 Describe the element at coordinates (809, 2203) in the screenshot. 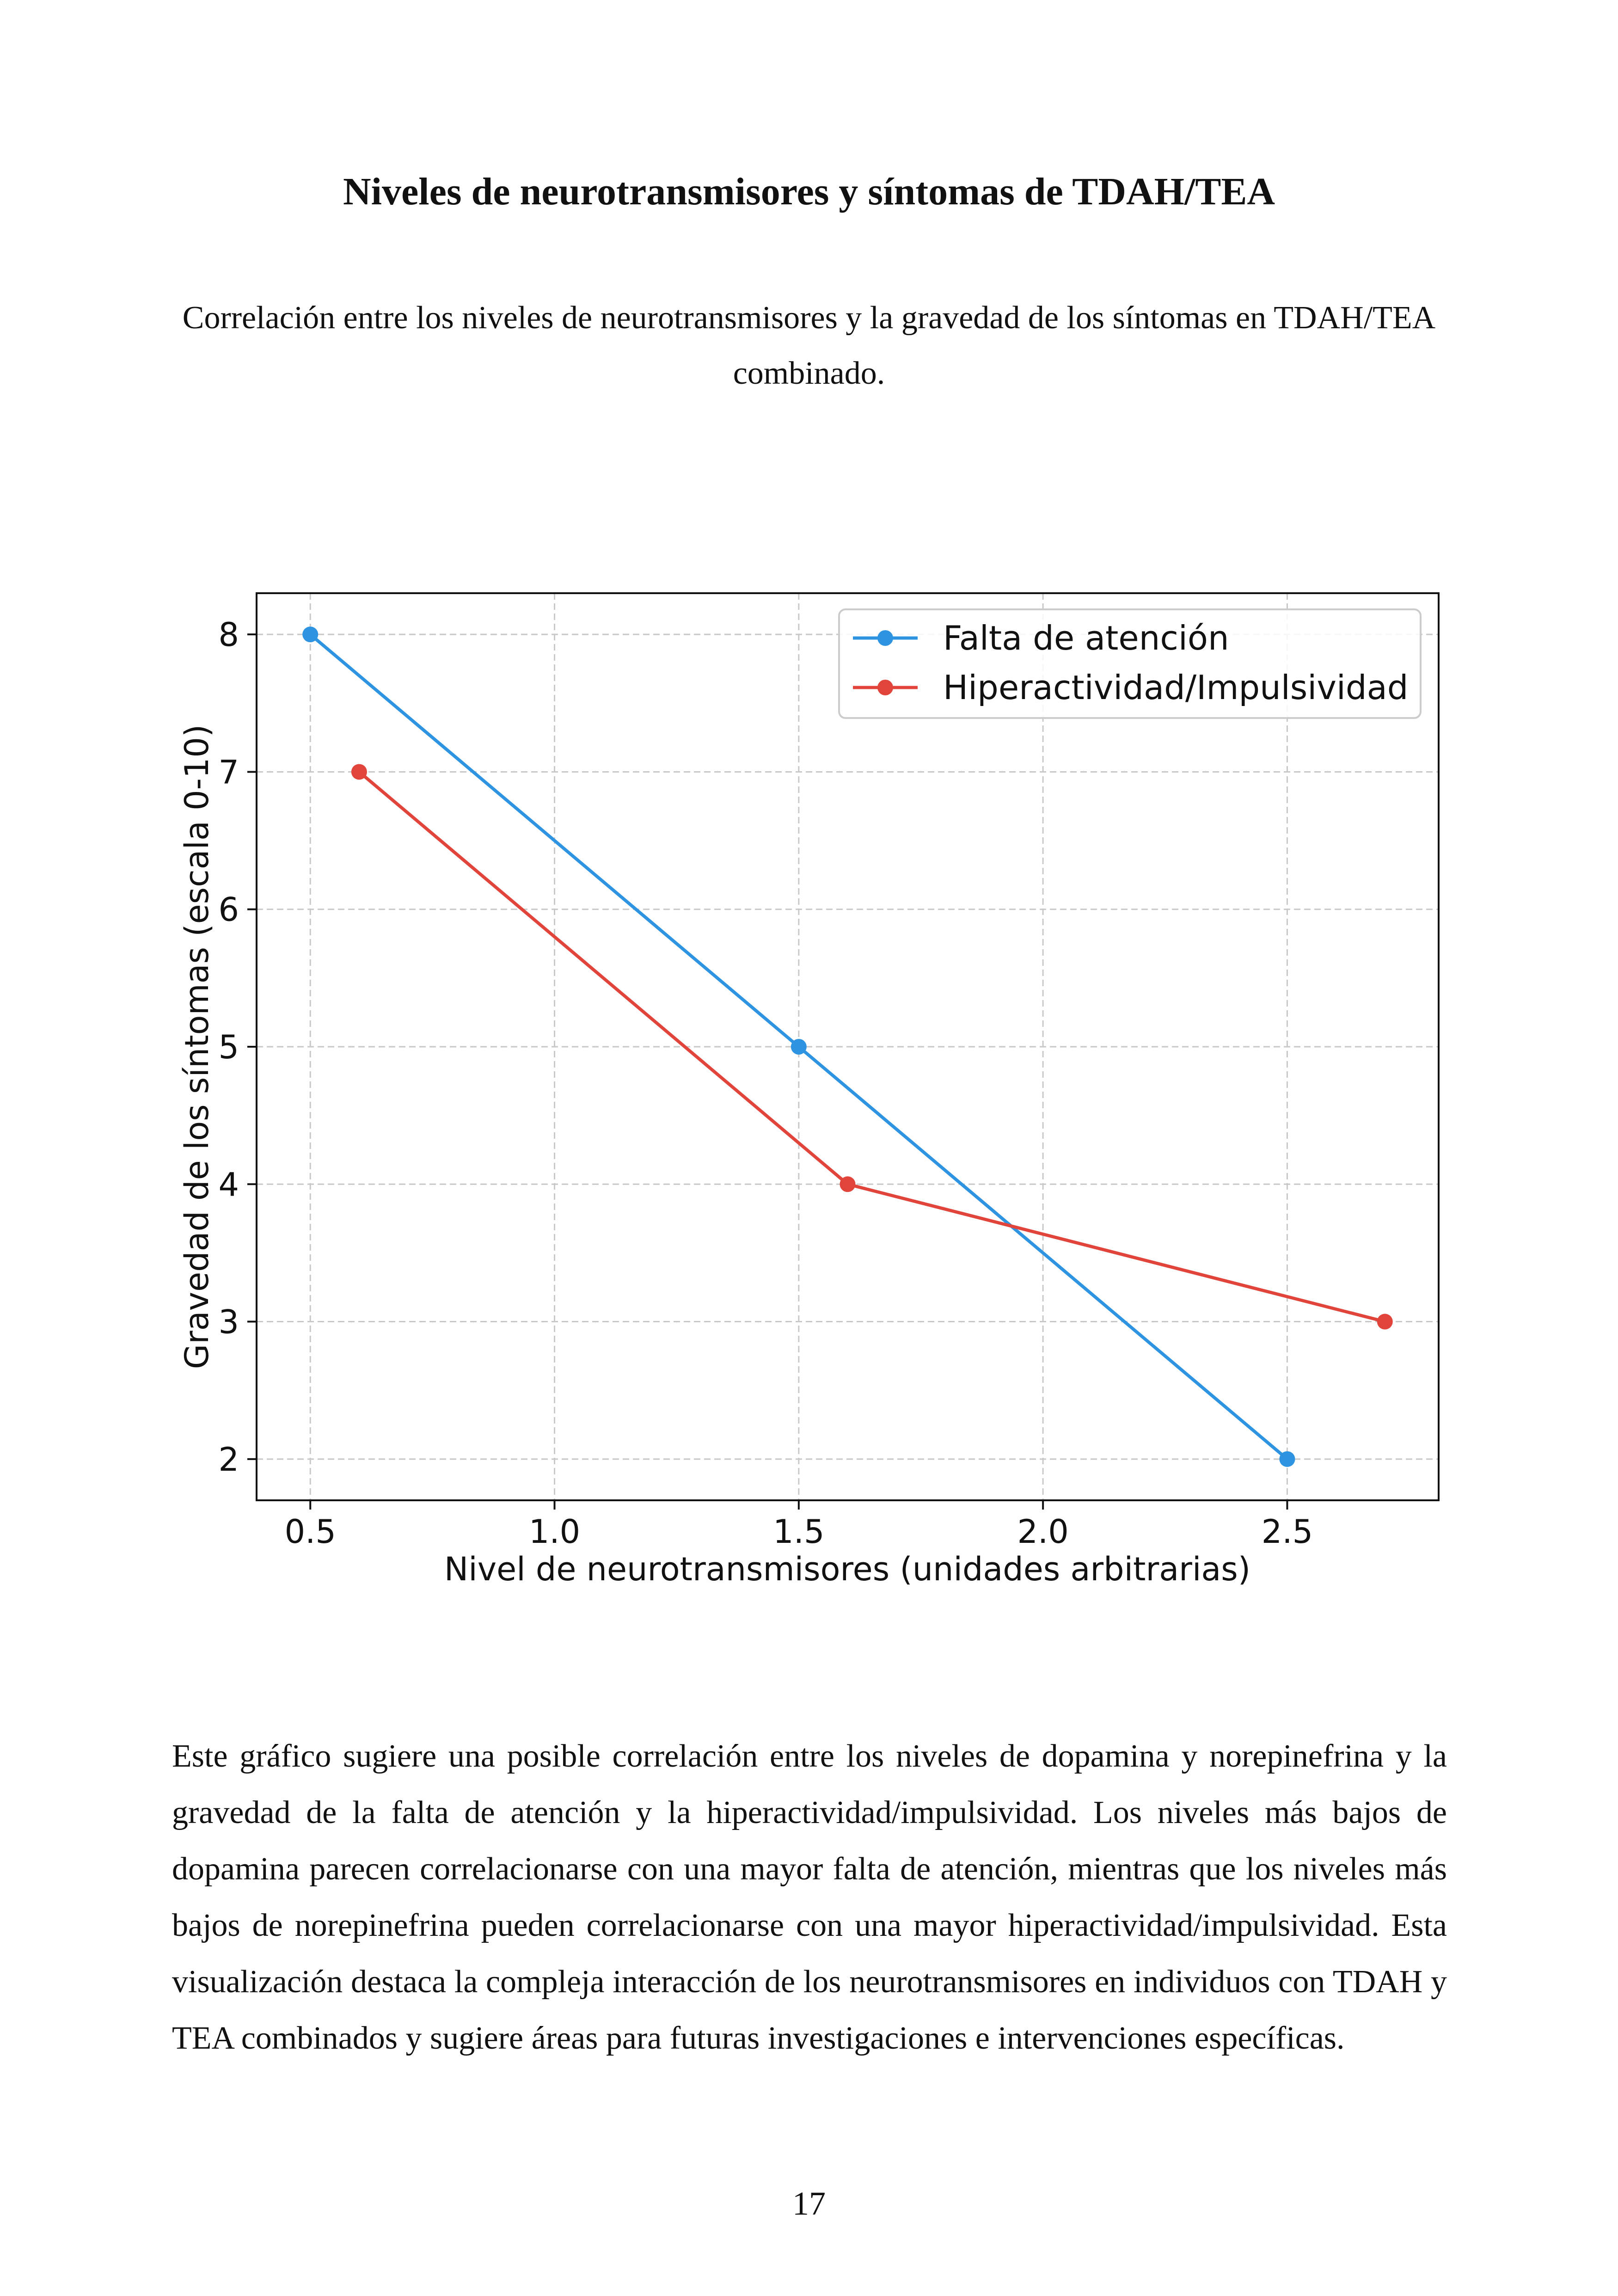

I see `page-number: 17` at that location.